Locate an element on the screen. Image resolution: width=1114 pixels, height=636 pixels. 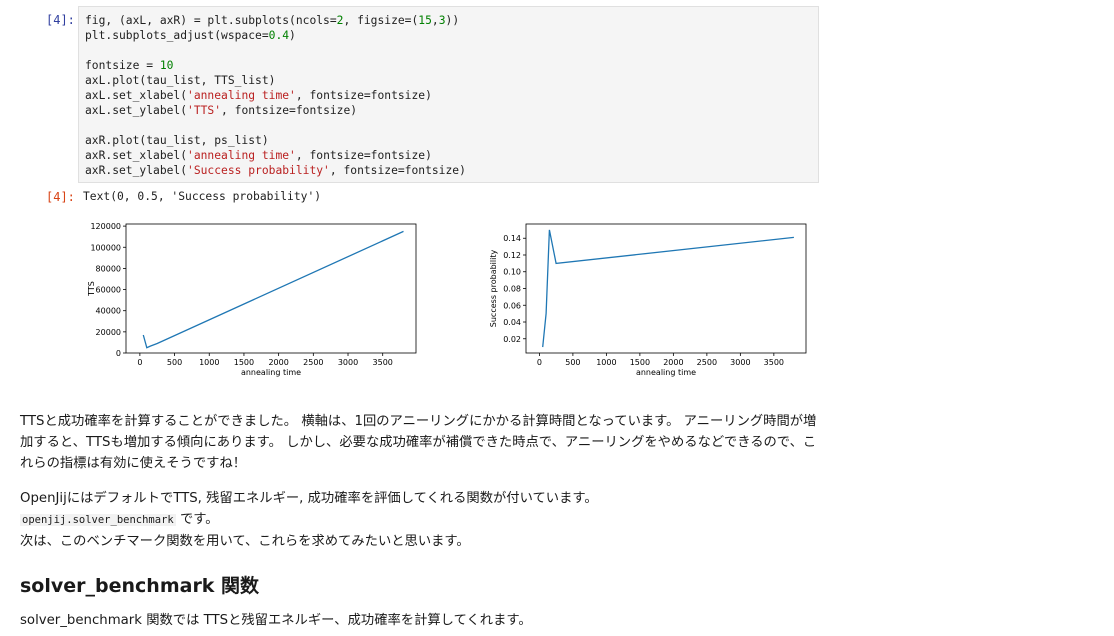
benchmark-function-line: openjij.solver_benchmark です。 is located at coordinates (420, 520).